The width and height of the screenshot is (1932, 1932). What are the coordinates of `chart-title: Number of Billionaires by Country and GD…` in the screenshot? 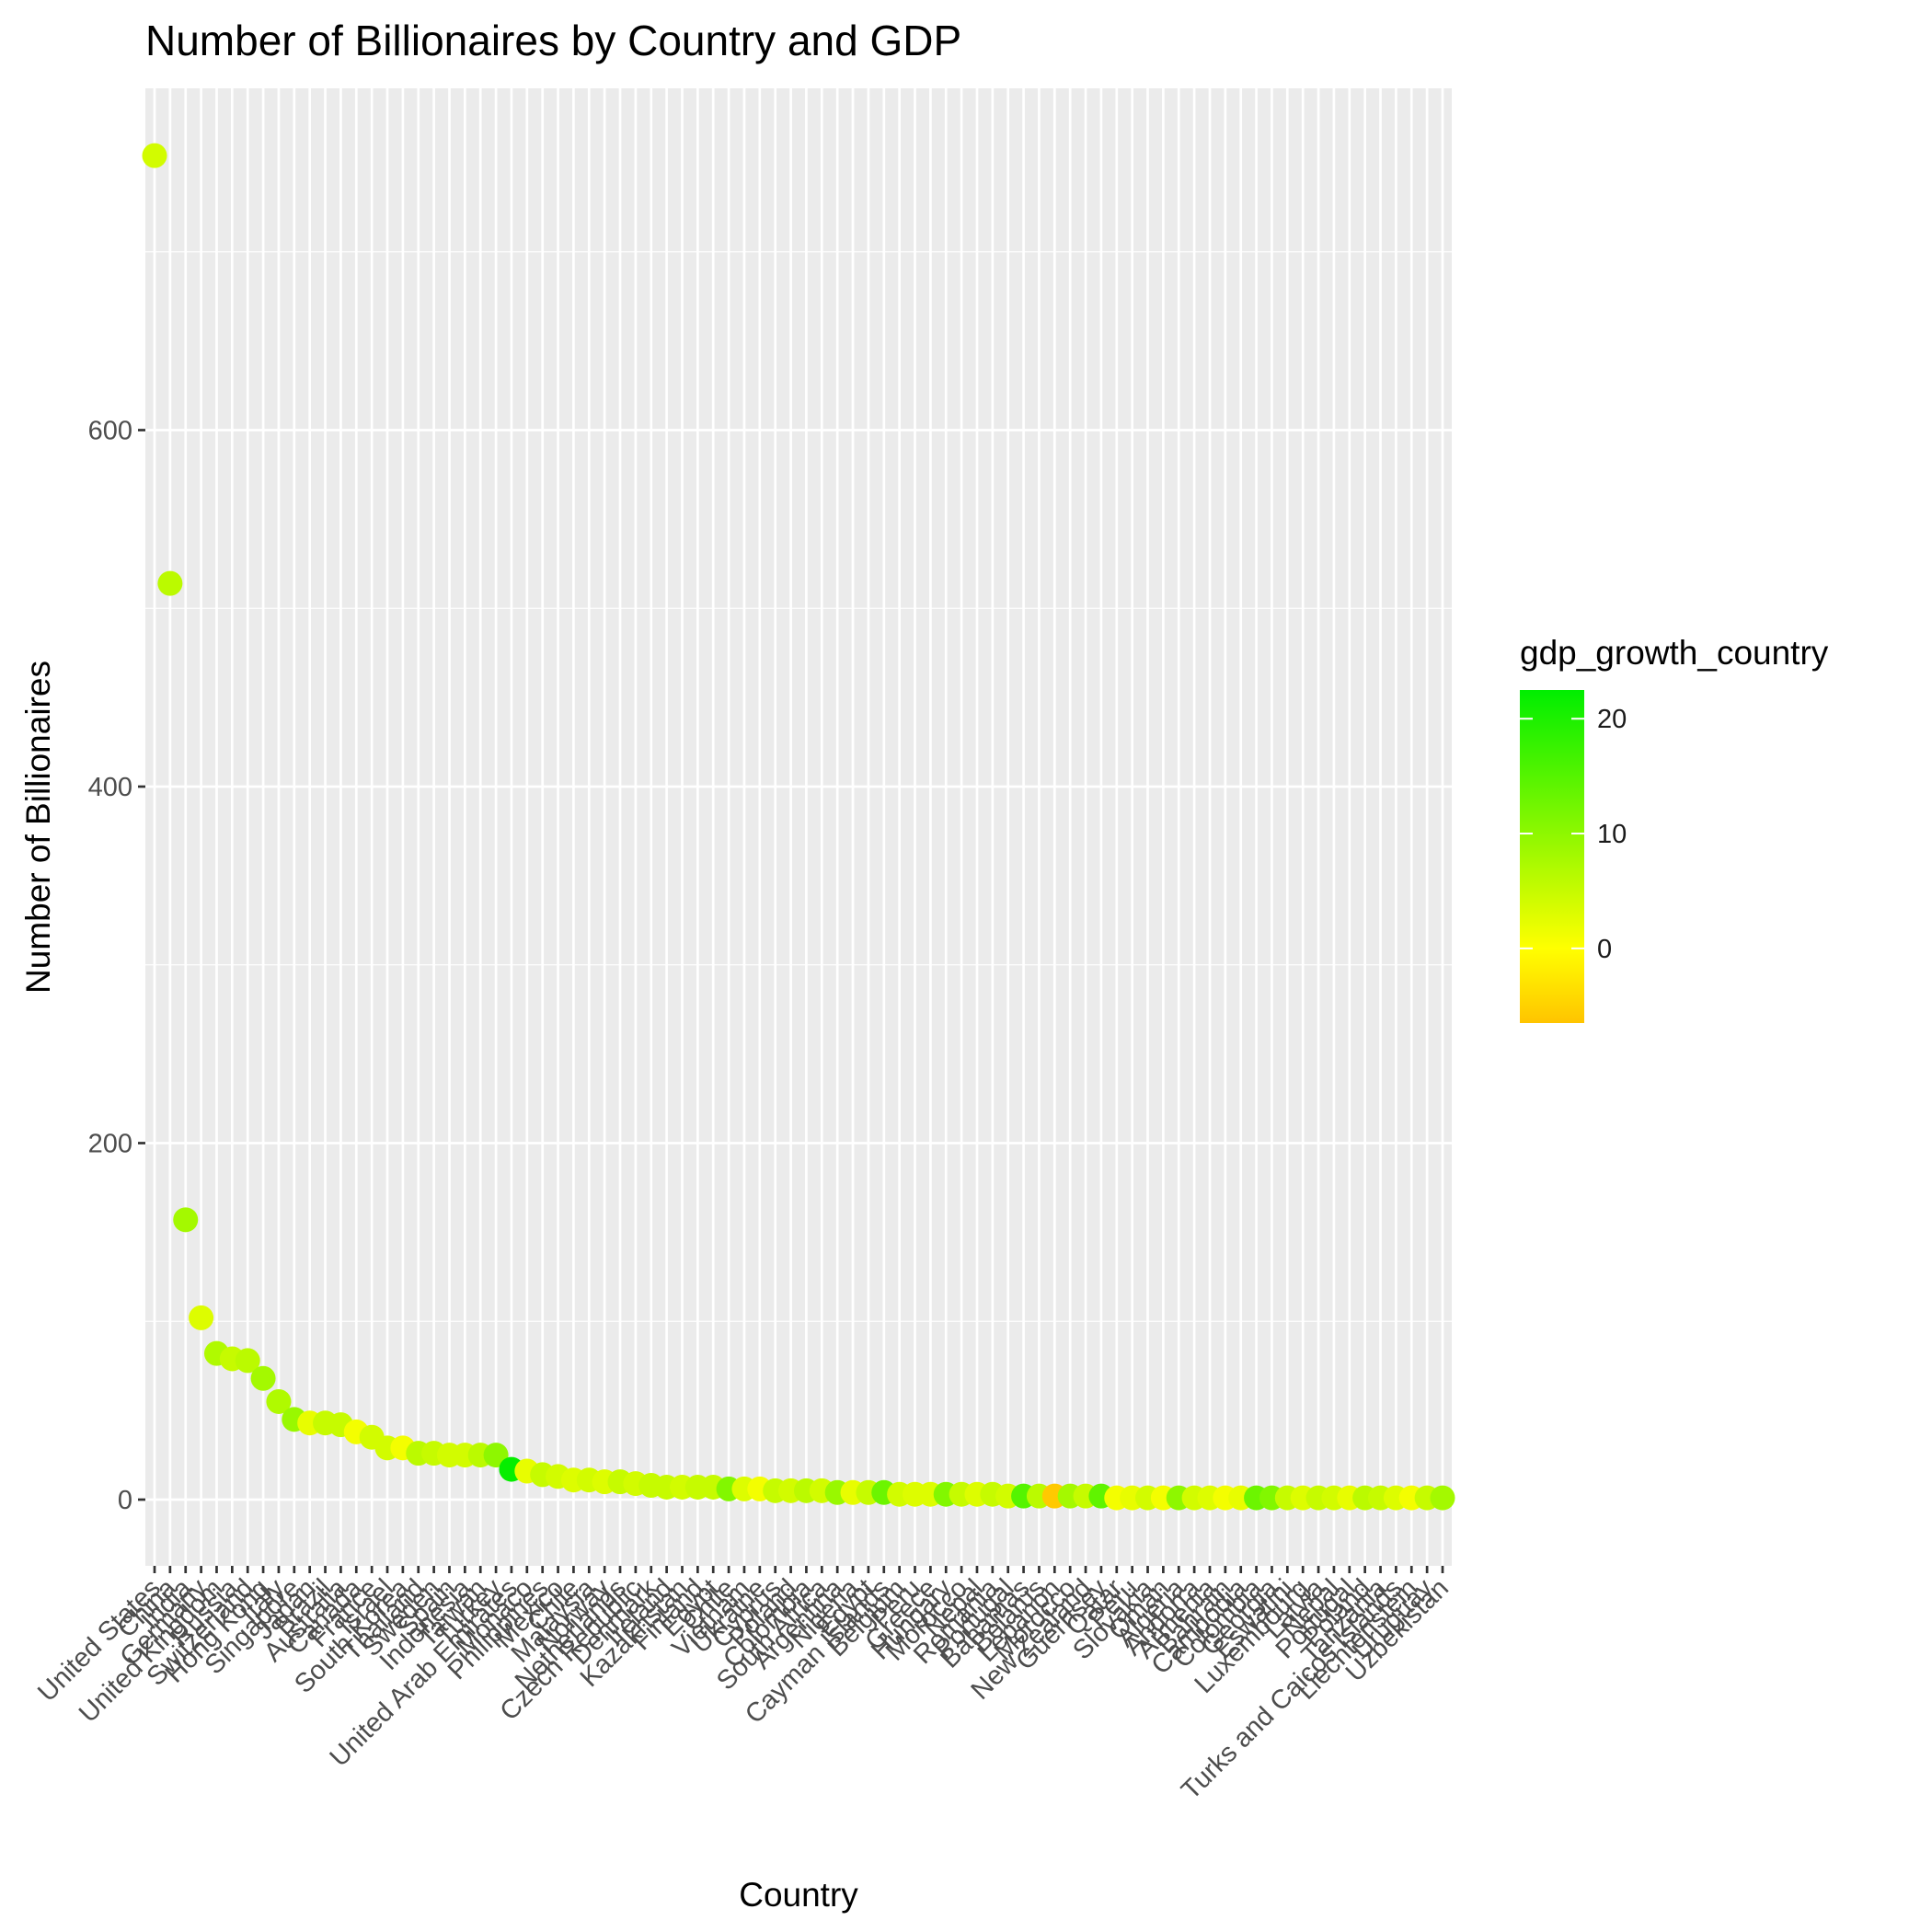 It's located at (553, 40).